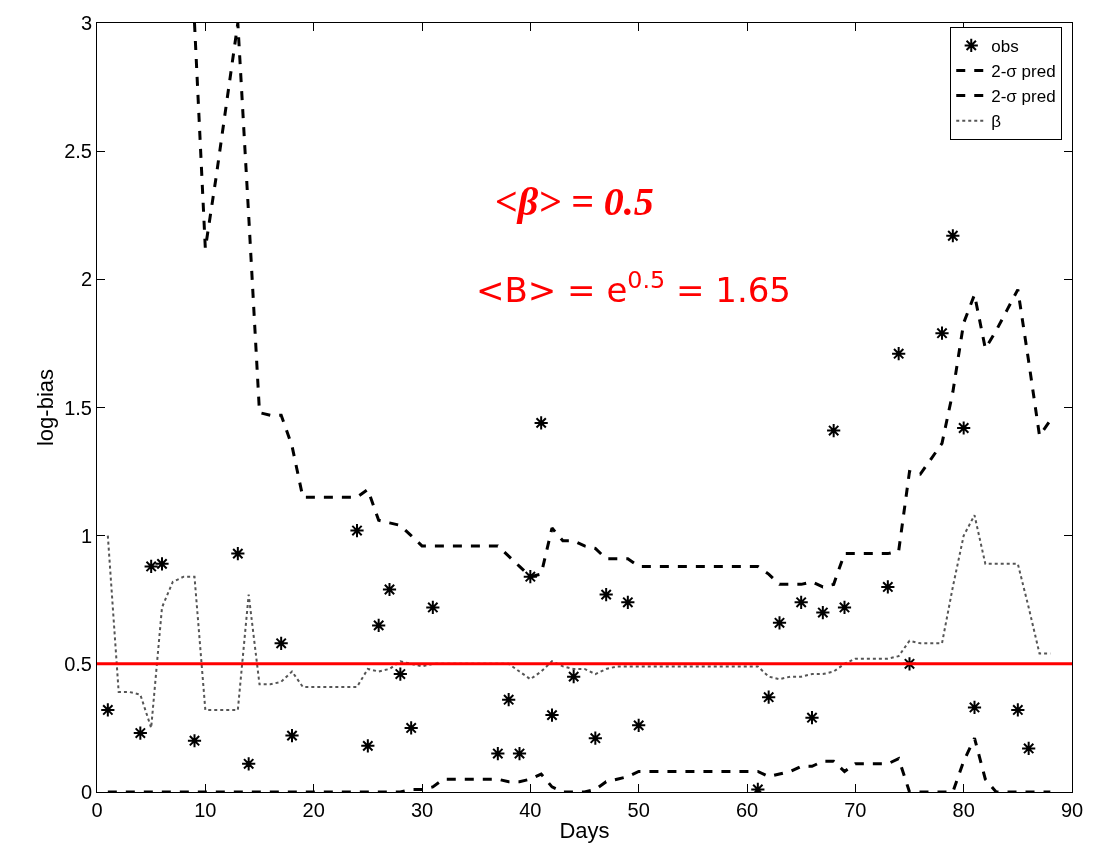 This screenshot has width=1095, height=866. What do you see at coordinates (78, 407) in the screenshot?
I see `y-tick-label: 1.5` at bounding box center [78, 407].